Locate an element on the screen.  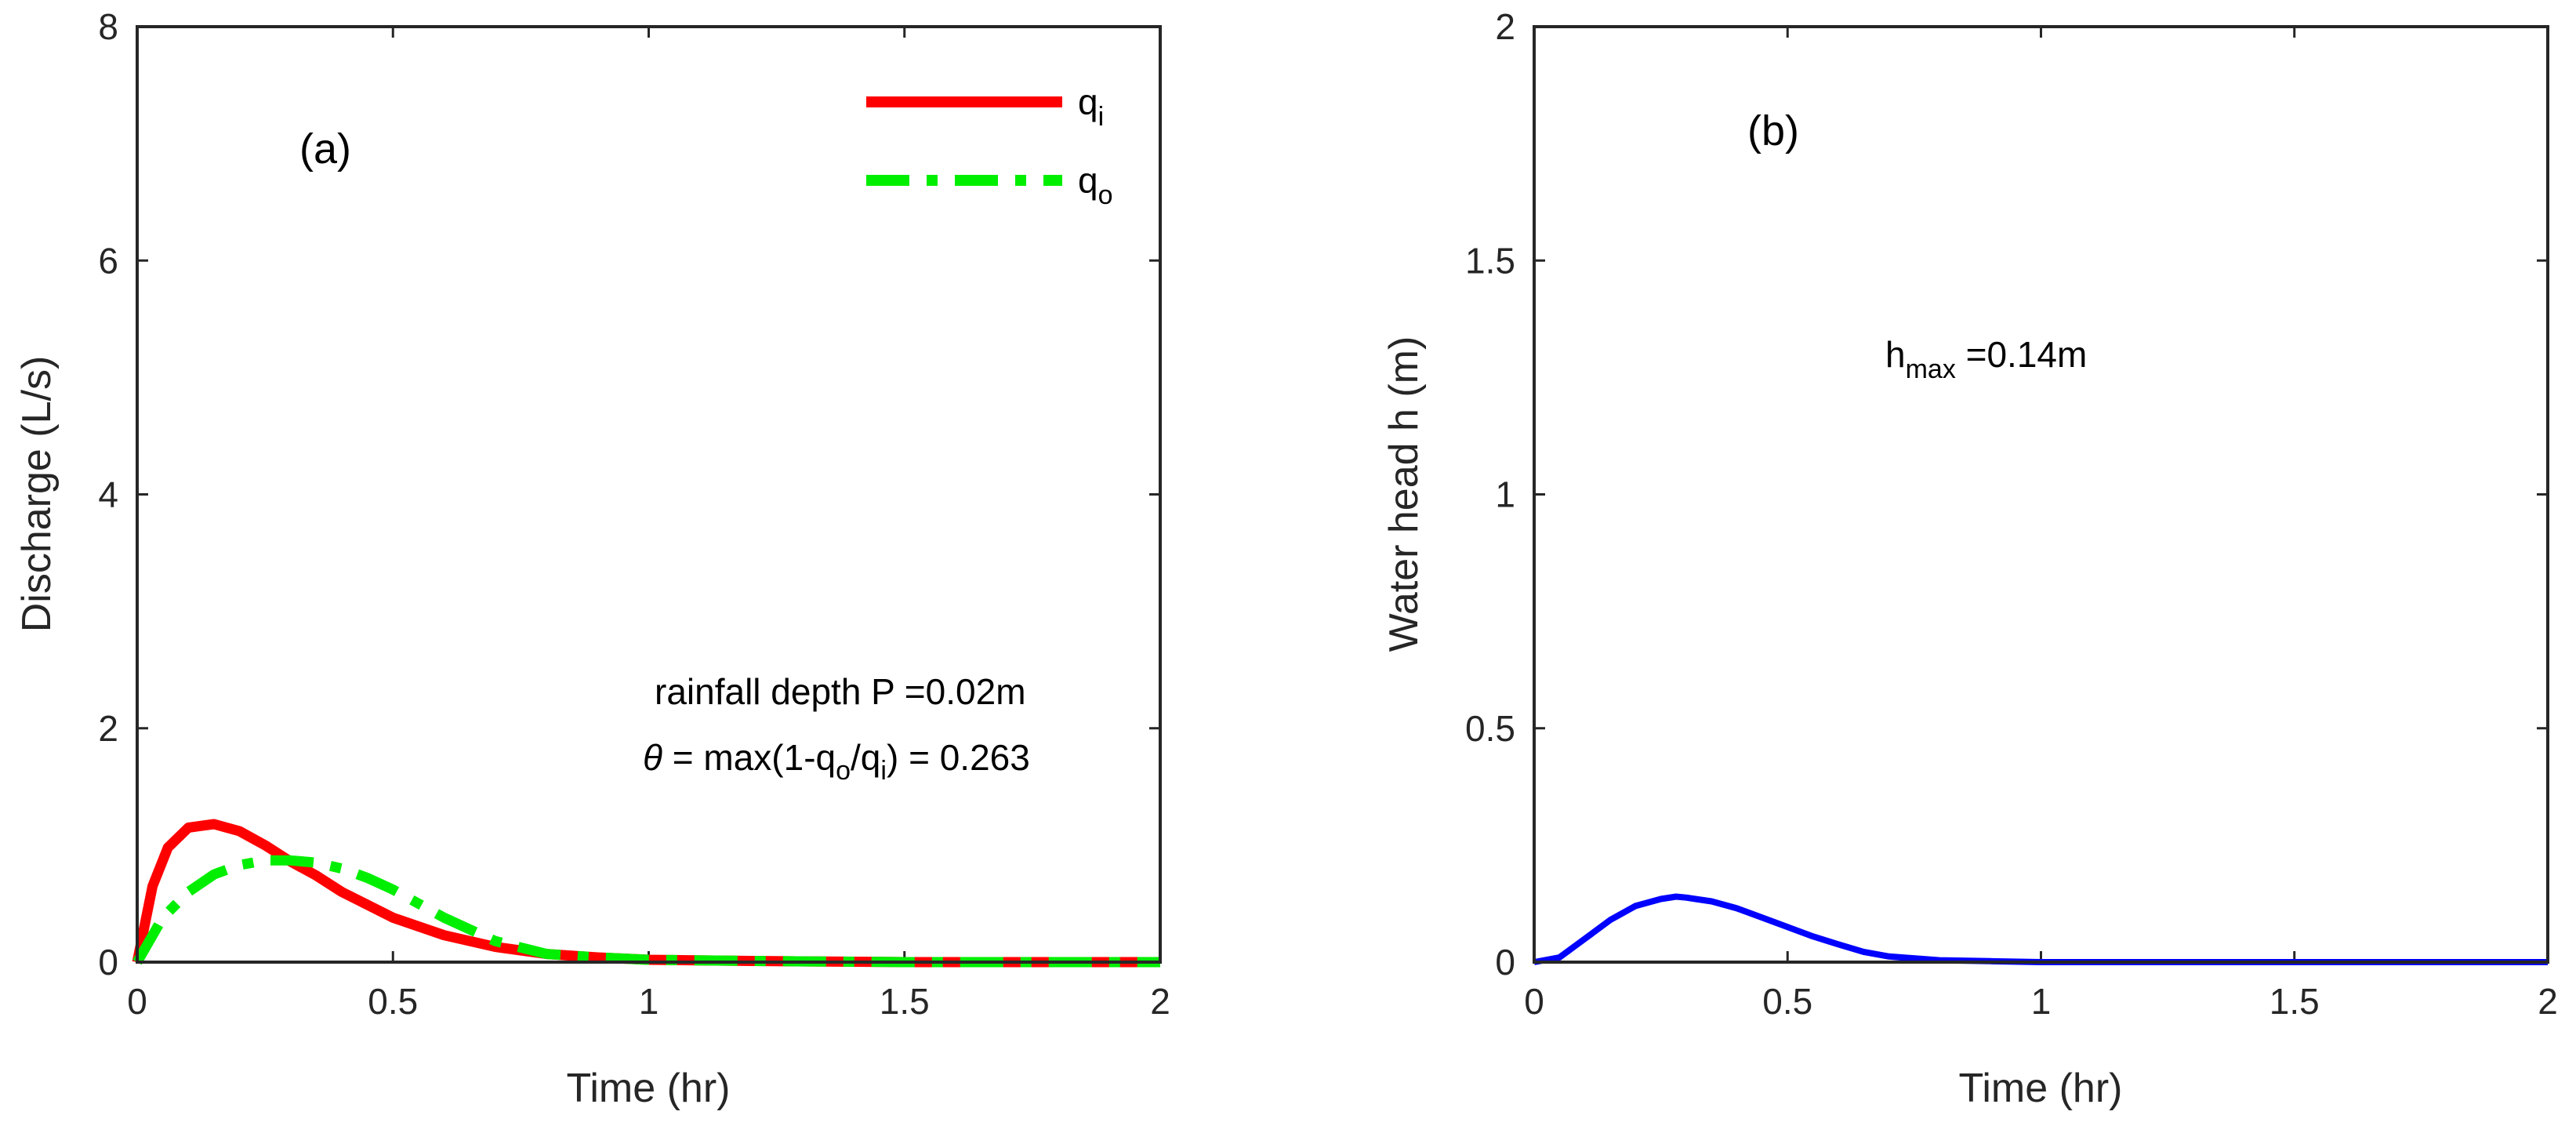
legend-label-qi: qi is located at coordinates (1091, 107).